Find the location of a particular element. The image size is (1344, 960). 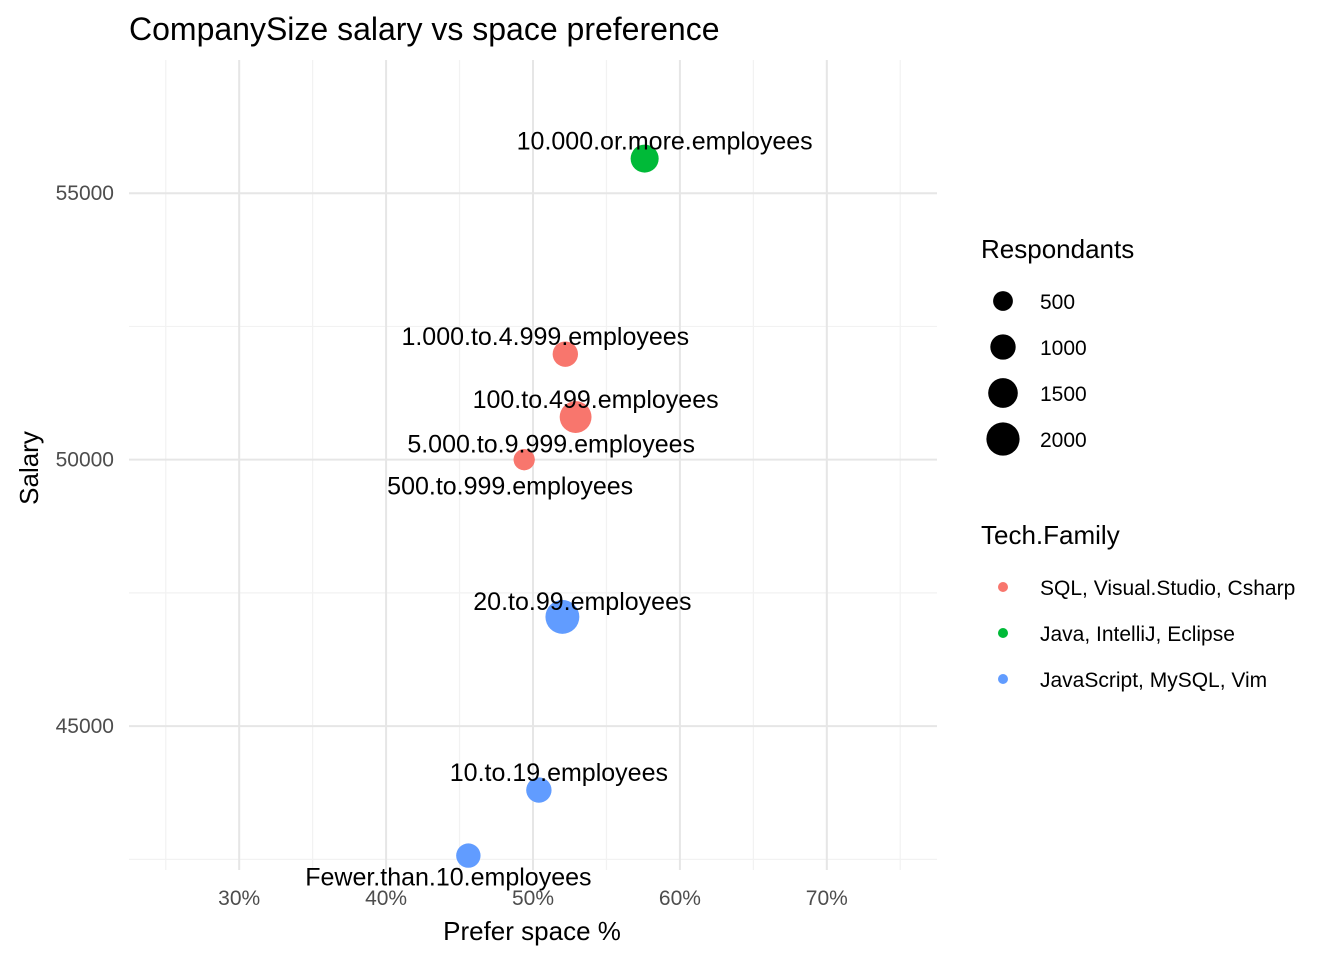

size-legend-title: Respondants is located at coordinates (1057, 249).